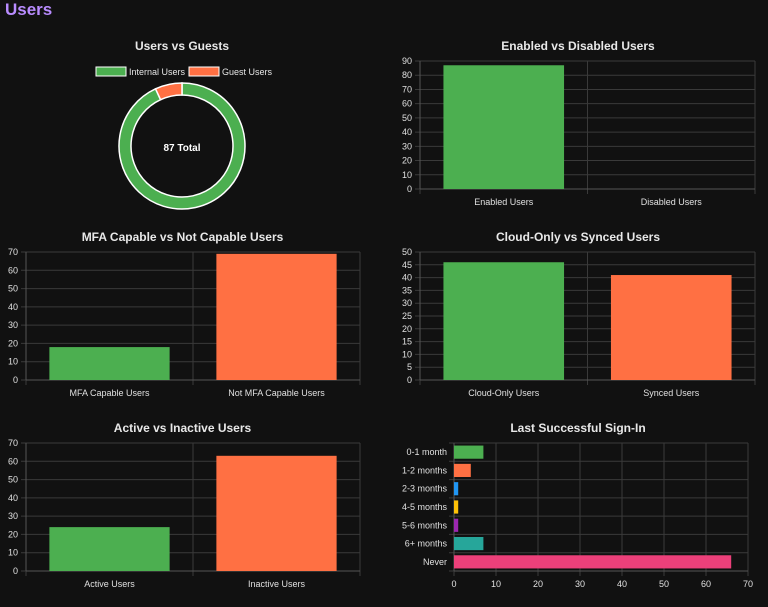  I want to click on chart-title: Users vs Guests, so click(182, 46).